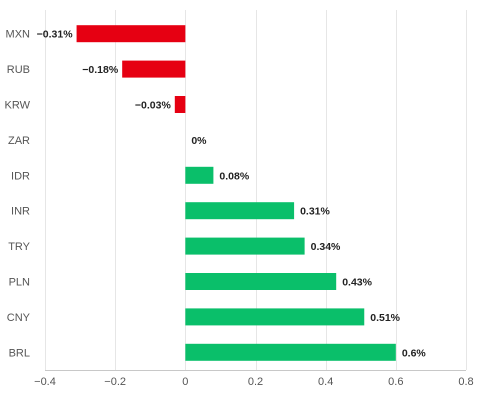 Image resolution: width=495 pixels, height=402 pixels. What do you see at coordinates (45, 382) in the screenshot?
I see `x-tick-label: −0.4` at bounding box center [45, 382].